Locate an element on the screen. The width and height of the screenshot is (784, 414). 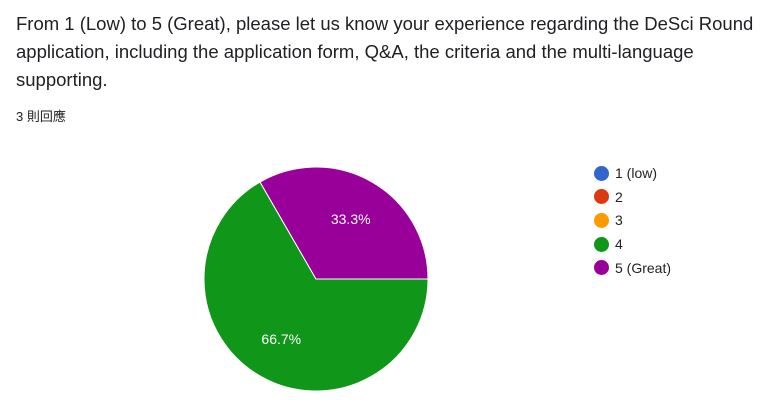
legend-label: 1 (low) is located at coordinates (636, 173).